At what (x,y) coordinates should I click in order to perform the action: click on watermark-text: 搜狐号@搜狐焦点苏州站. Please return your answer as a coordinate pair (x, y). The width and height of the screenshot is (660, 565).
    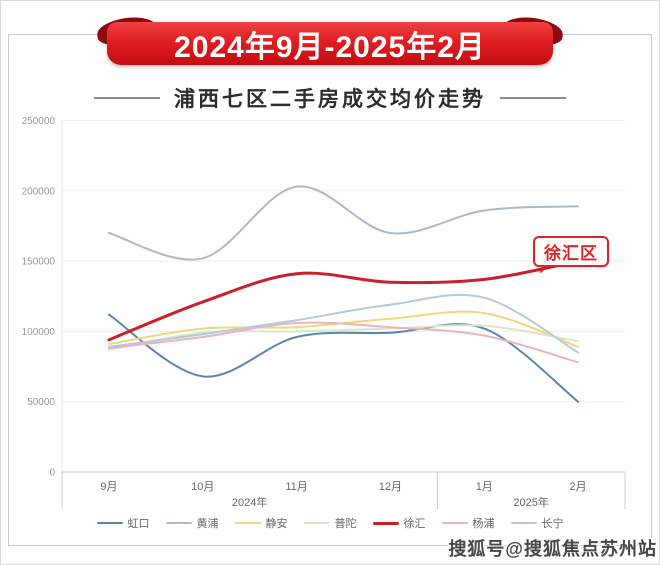
    Looking at the image, I should click on (552, 549).